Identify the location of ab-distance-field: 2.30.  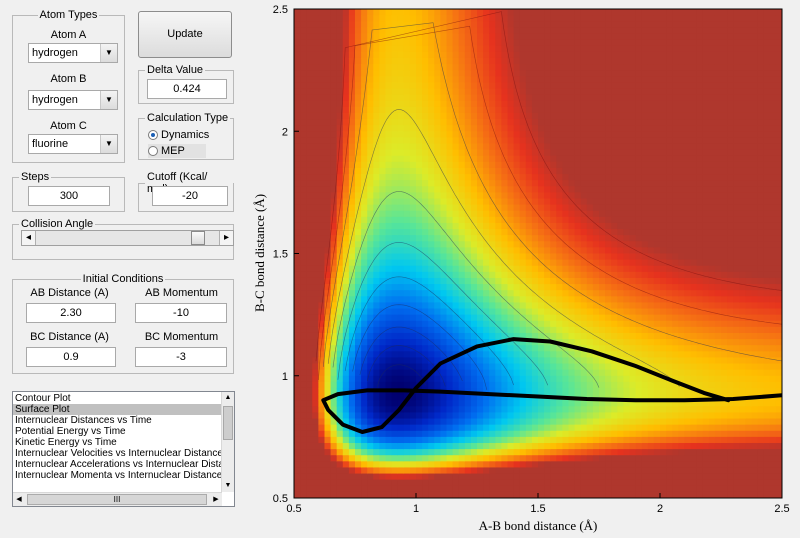
(71, 313).